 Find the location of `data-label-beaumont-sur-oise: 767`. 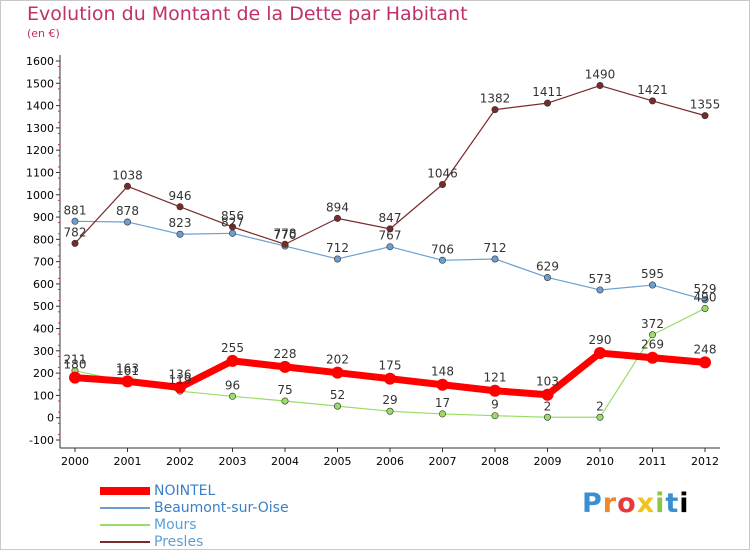

data-label-beaumont-sur-oise: 767 is located at coordinates (390, 236).